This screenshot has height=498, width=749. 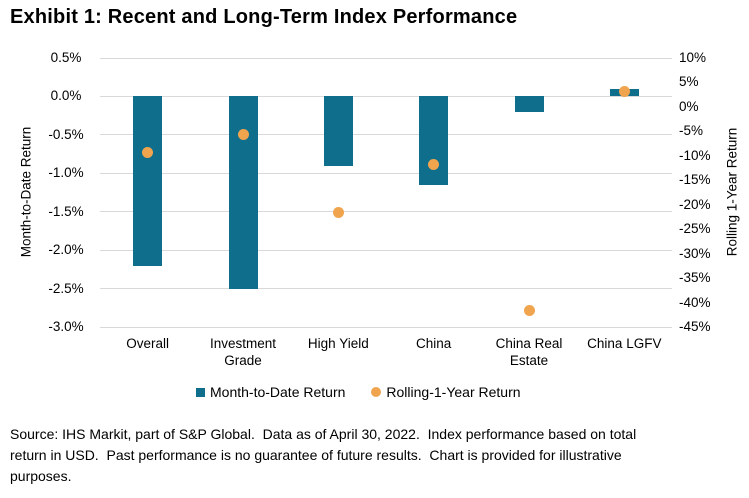 I want to click on right-axis-title: Rolling 1-Year Return, so click(x=732, y=192).